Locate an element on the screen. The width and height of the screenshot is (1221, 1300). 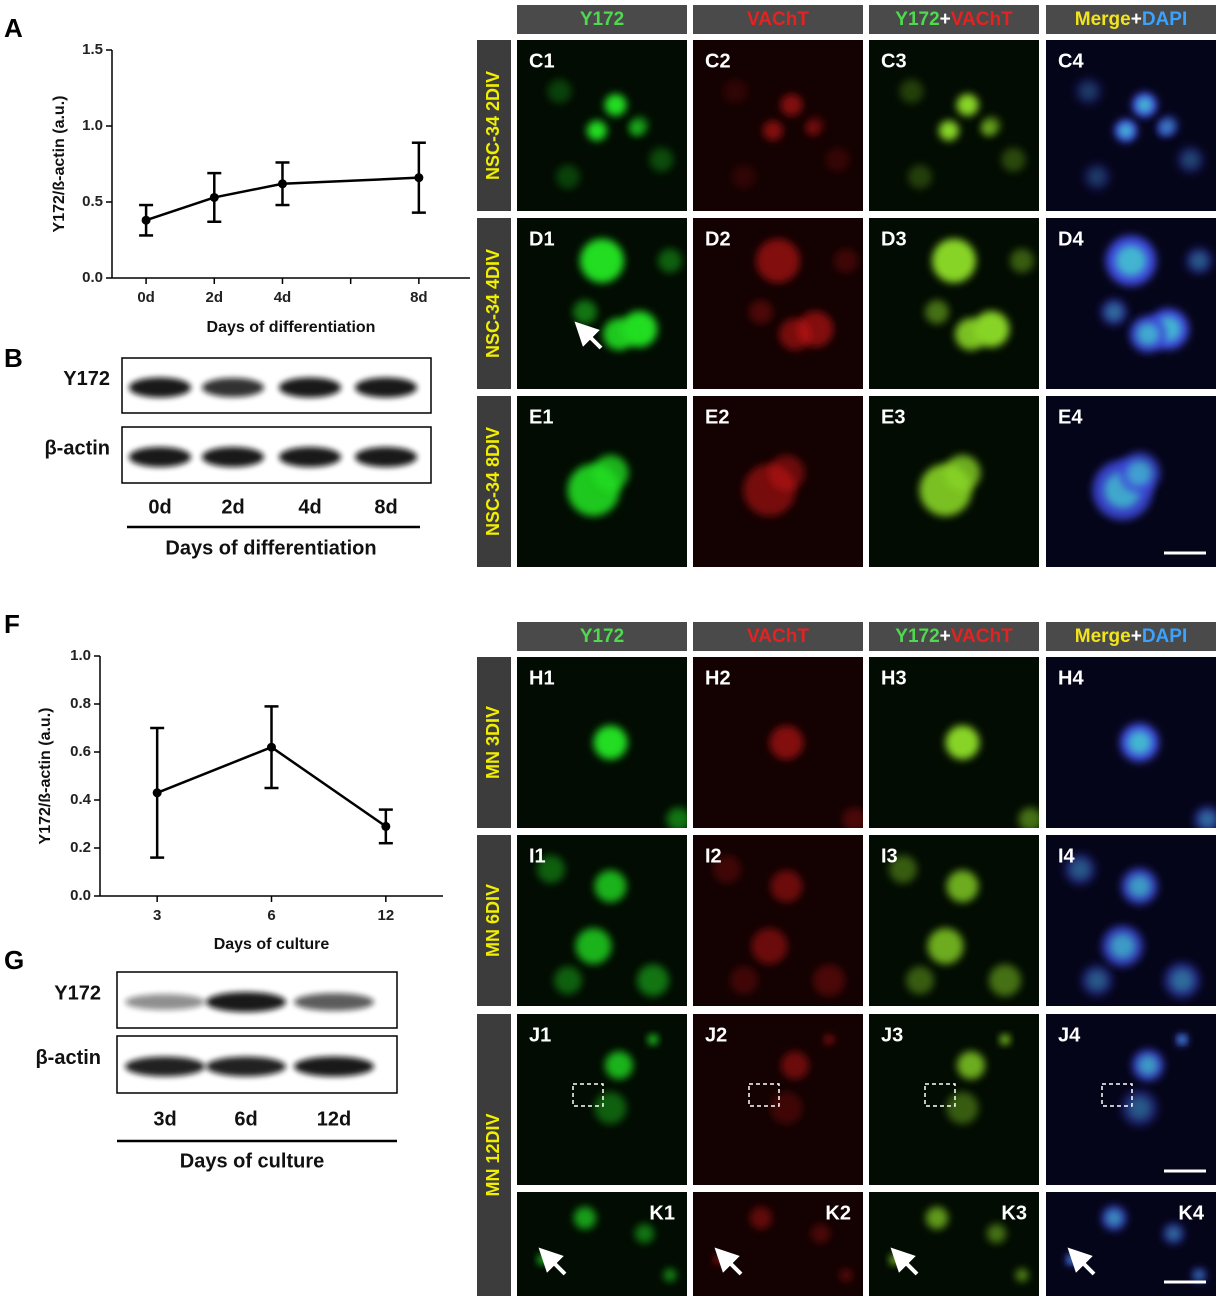
micrograph: I1 is located at coordinates (602, 920).